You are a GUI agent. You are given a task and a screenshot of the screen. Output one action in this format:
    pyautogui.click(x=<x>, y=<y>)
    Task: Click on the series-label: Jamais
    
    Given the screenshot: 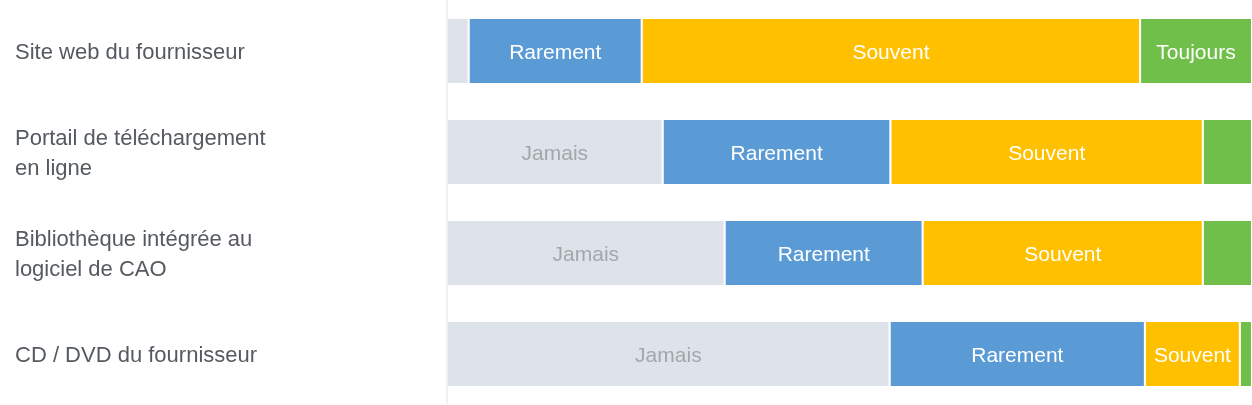 What is the action you would take?
    pyautogui.click(x=555, y=152)
    